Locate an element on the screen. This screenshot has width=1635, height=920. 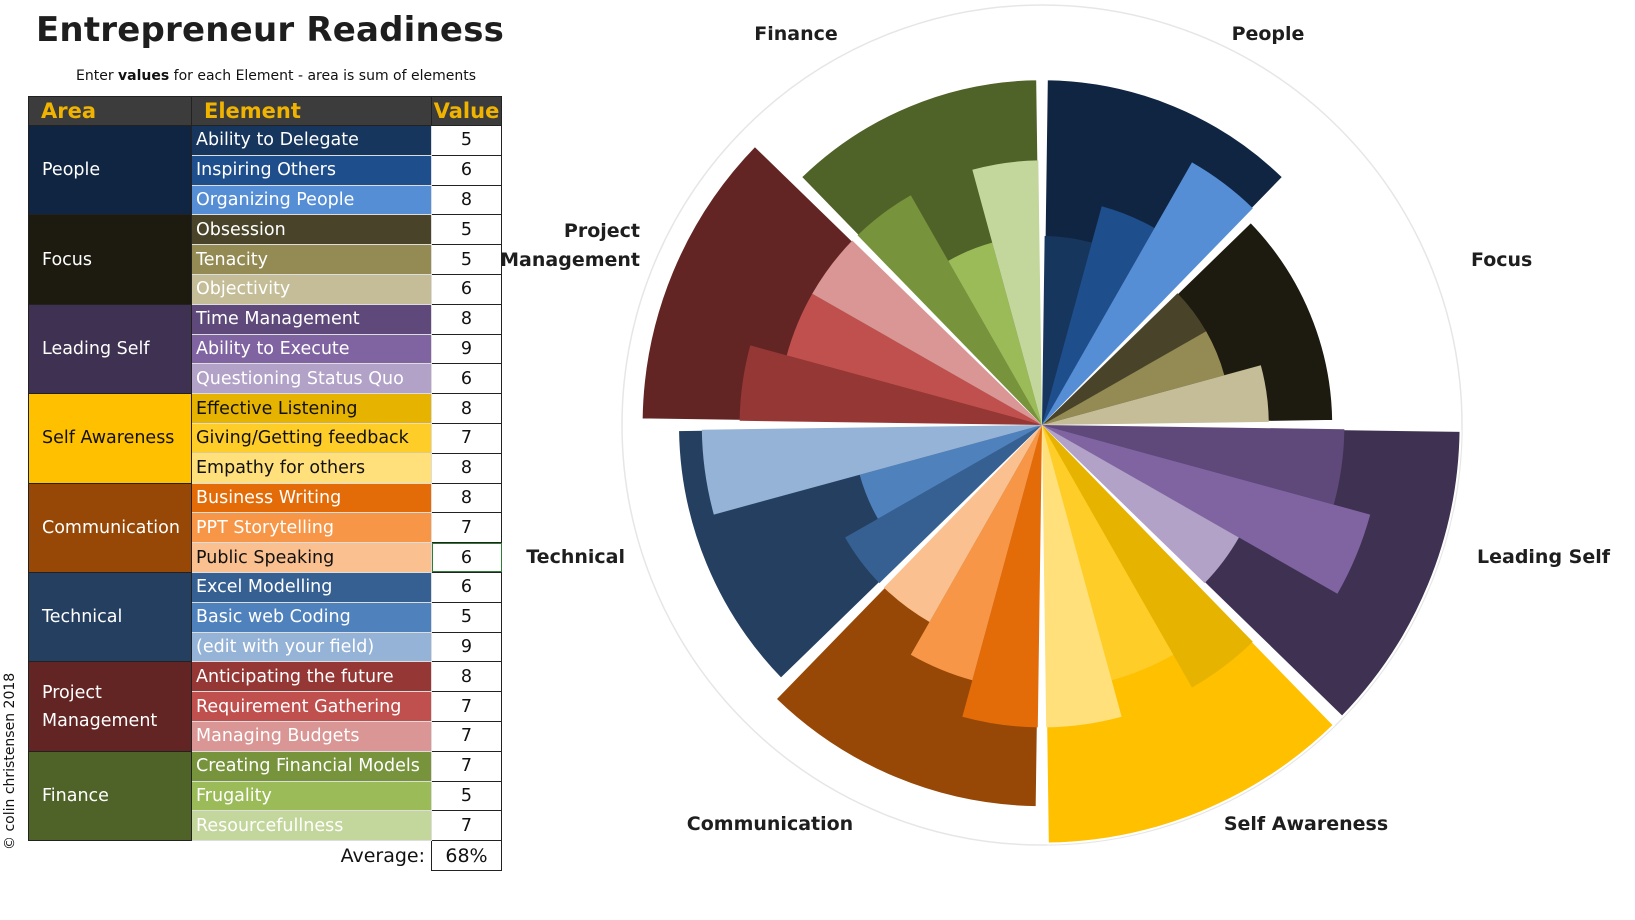
element-cell-public-speaking: Public Speaking is located at coordinates (311, 557).